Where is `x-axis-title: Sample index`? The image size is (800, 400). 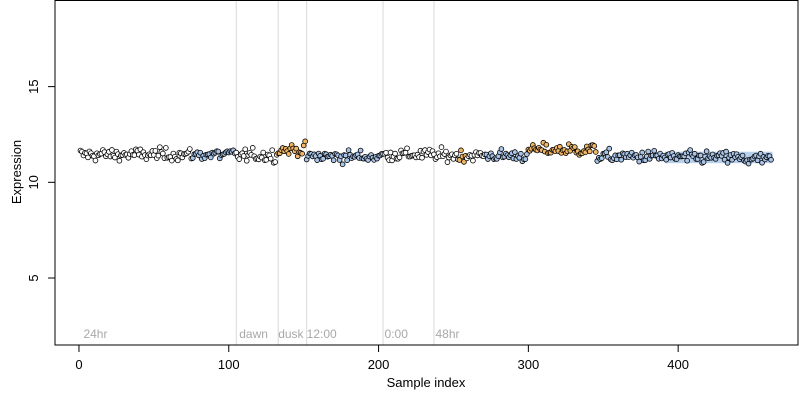 x-axis-title: Sample index is located at coordinates (426, 382).